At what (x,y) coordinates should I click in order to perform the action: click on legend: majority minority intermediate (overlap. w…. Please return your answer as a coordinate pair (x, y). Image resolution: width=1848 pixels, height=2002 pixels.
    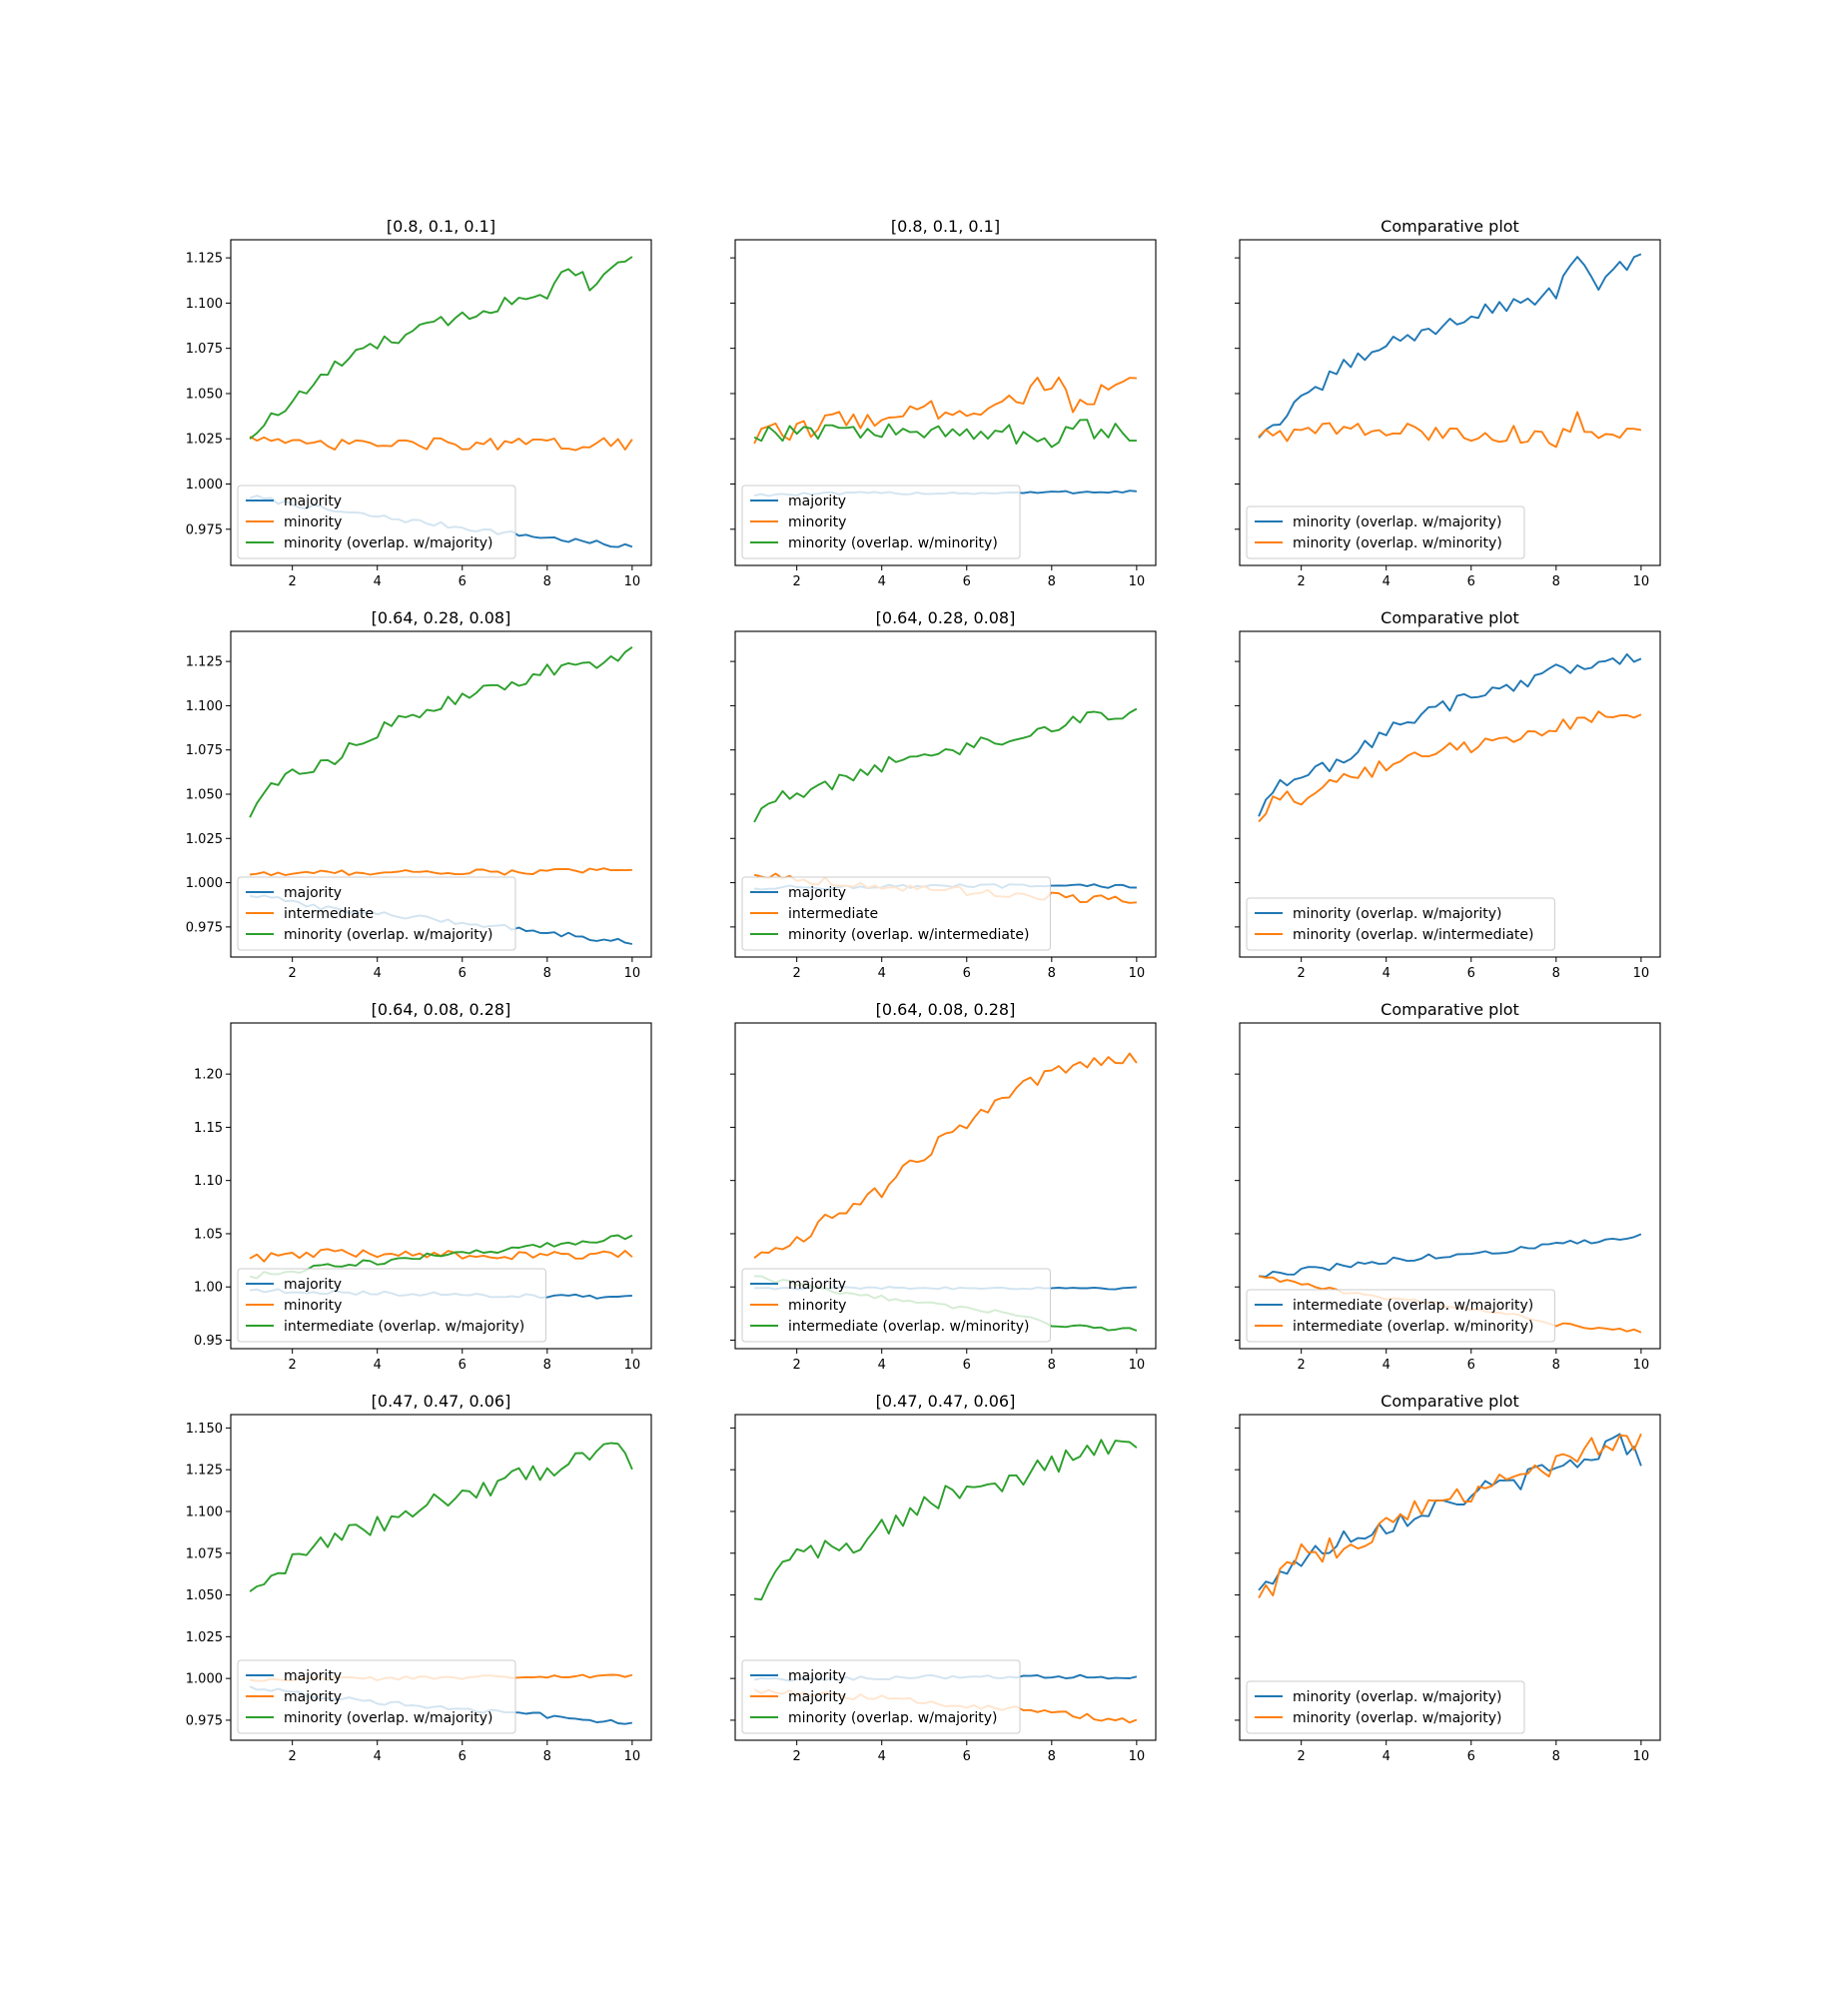
    Looking at the image, I should click on (391, 1305).